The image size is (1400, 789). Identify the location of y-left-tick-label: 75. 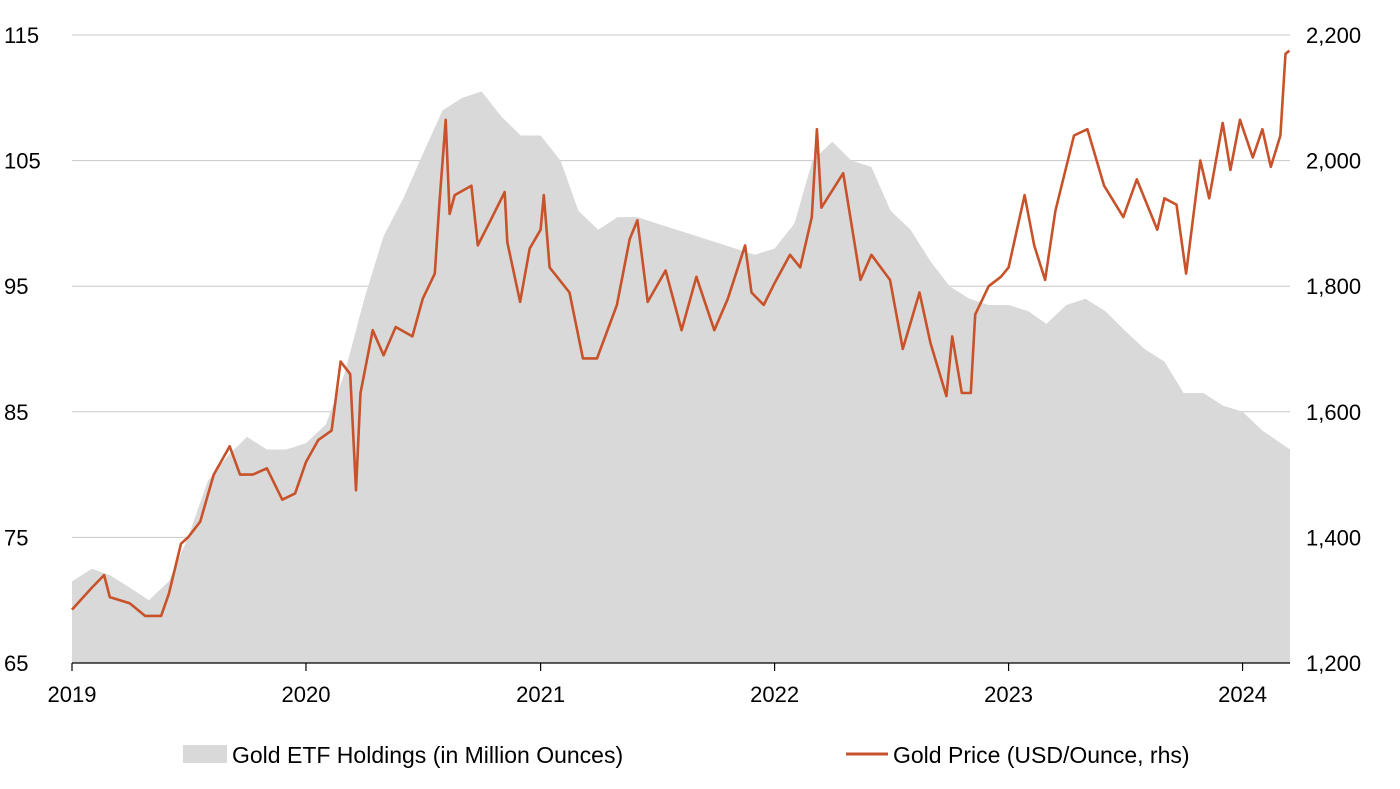
(16, 537).